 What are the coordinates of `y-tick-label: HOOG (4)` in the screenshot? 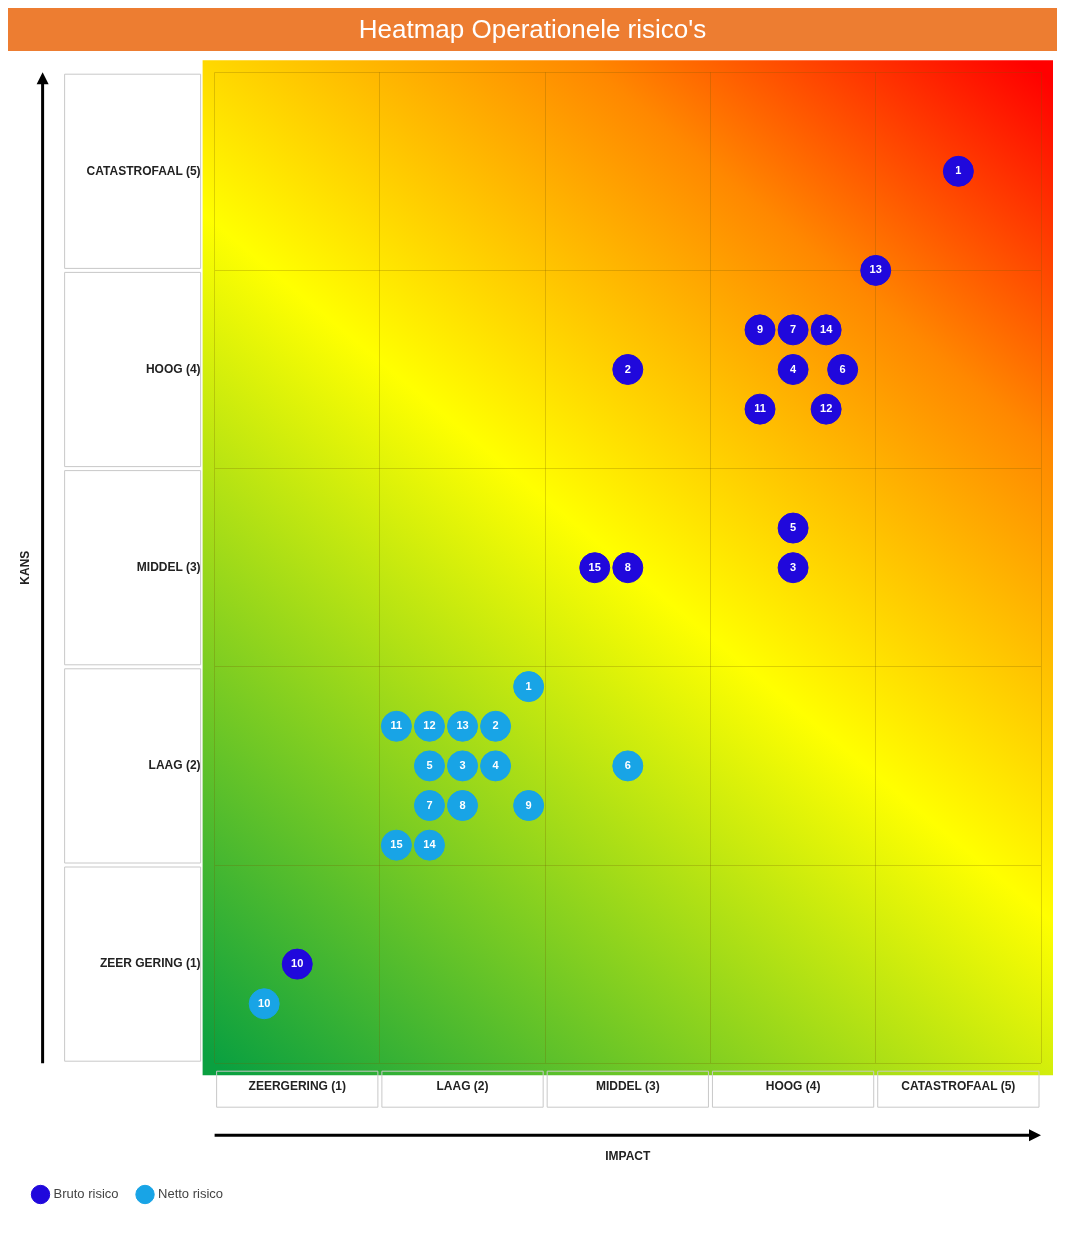 It's located at (173, 368).